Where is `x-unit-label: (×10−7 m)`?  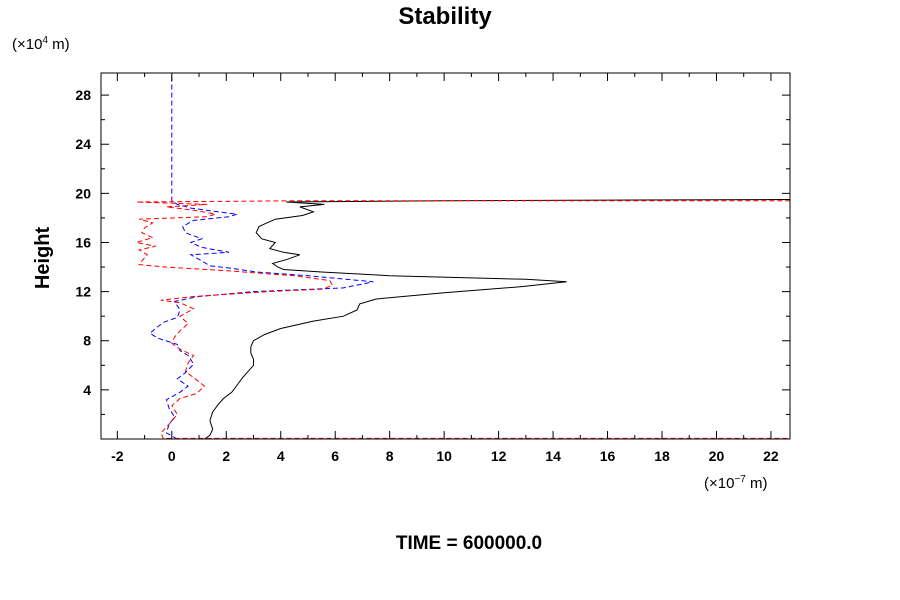
x-unit-label: (×10−7 m) is located at coordinates (736, 483).